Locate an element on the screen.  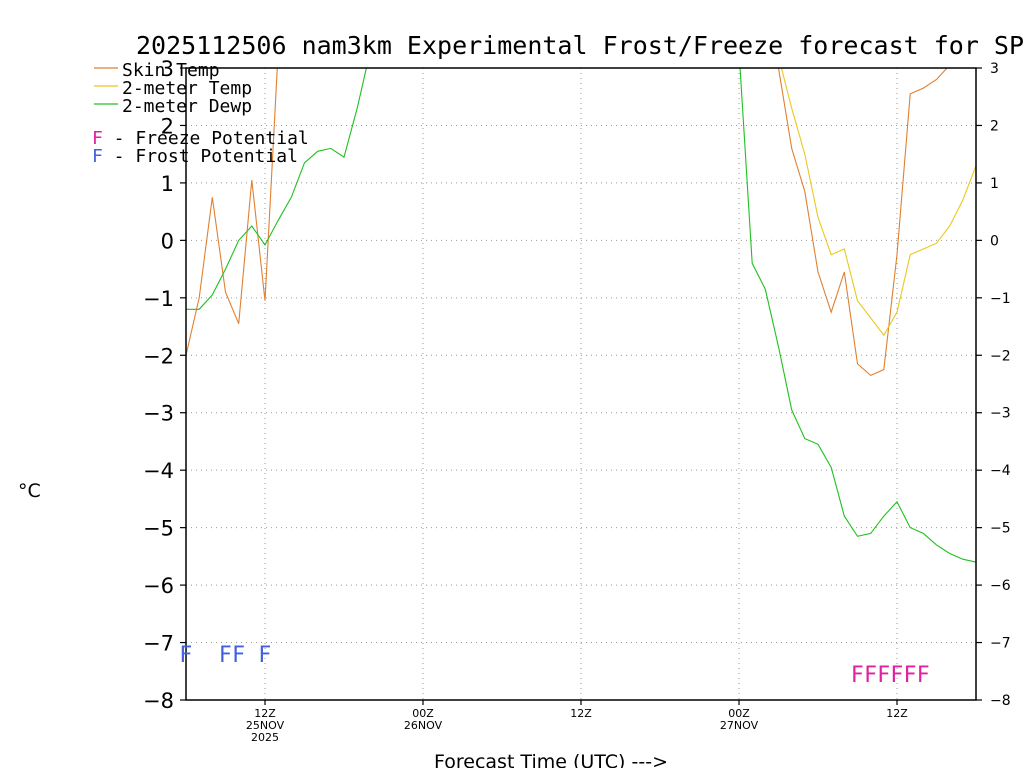
y-axis-label: °C is located at coordinates (29, 491).